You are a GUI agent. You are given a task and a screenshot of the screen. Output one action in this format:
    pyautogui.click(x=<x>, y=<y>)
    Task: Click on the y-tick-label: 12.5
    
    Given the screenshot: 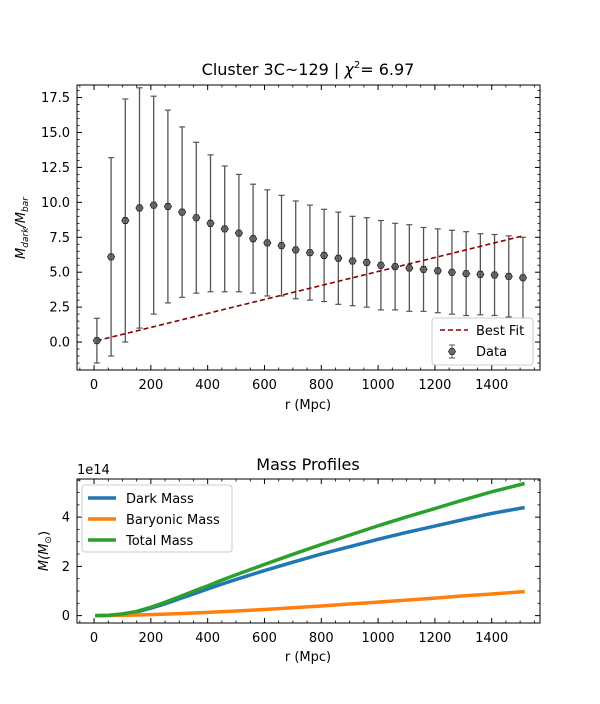 What is the action you would take?
    pyautogui.click(x=55, y=168)
    